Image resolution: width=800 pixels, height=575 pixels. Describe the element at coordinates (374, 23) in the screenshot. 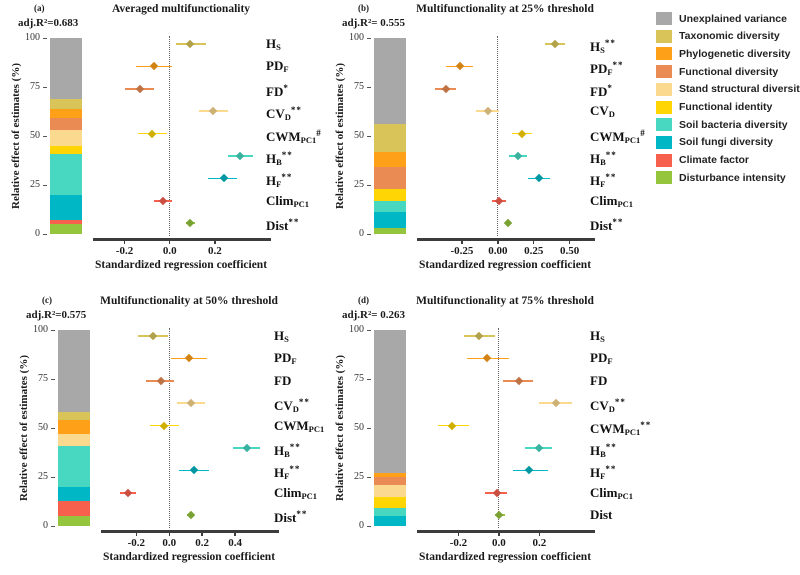

I see `adj-r2-label: adj.R²= 0.555` at that location.